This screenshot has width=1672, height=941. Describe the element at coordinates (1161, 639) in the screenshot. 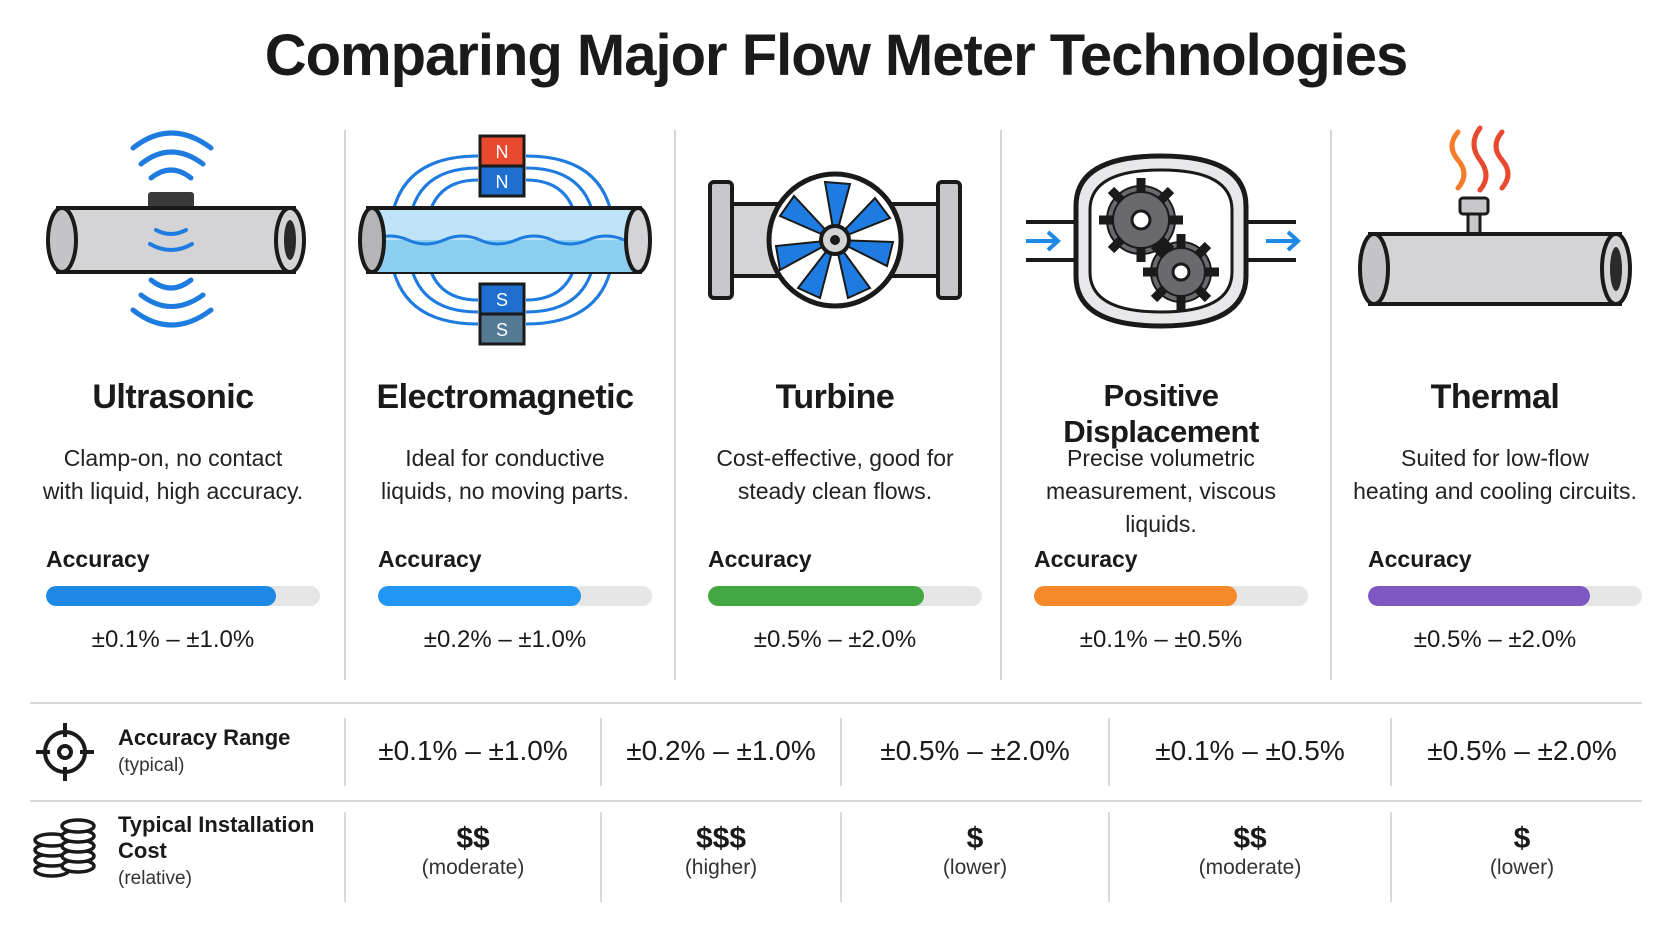

I see `accuracy-value: ±0.1% – ±0.5%` at that location.